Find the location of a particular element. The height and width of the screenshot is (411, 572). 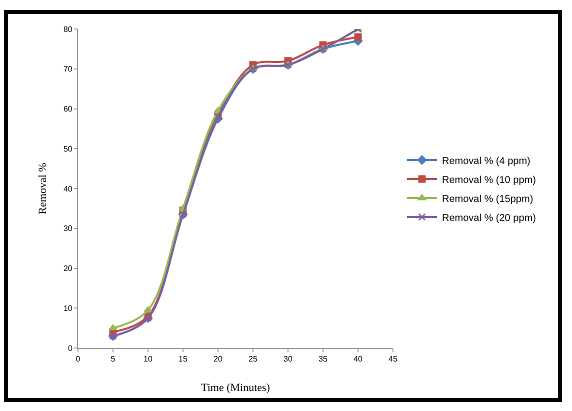

x-tick-label: 30 is located at coordinates (288, 359).